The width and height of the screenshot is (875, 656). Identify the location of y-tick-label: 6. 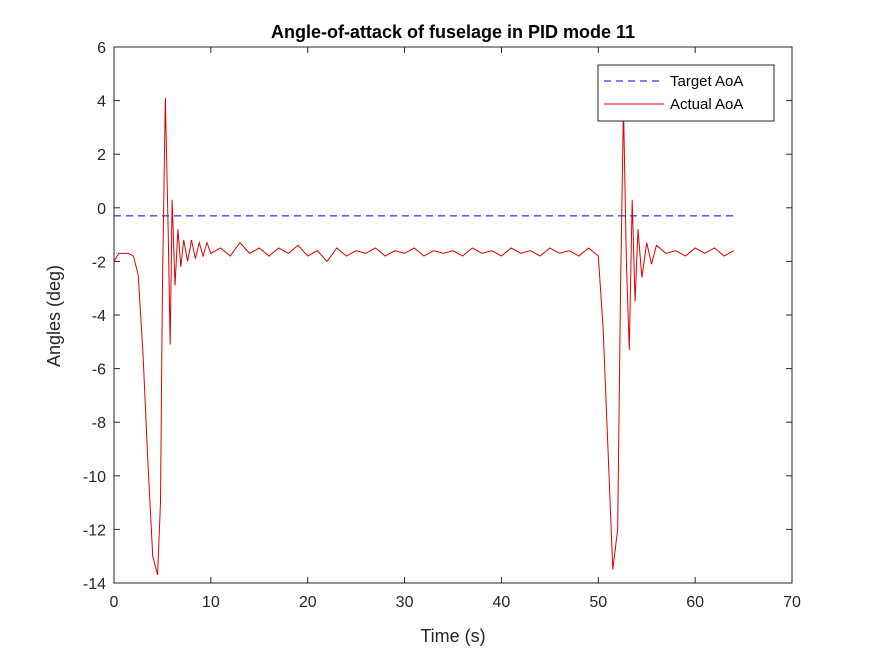
(101, 48).